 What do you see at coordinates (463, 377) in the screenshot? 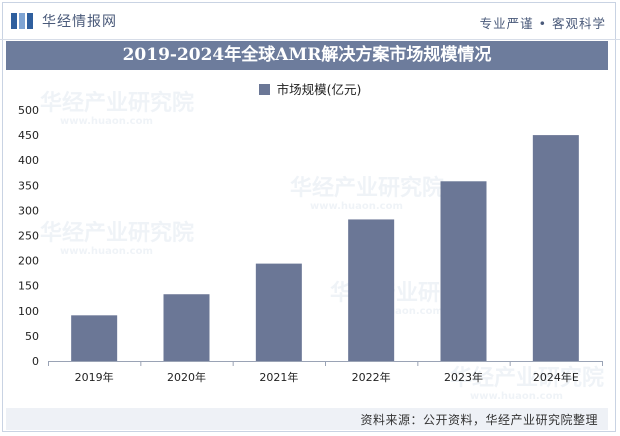
I see `x-tick-label: 2023年` at bounding box center [463, 377].